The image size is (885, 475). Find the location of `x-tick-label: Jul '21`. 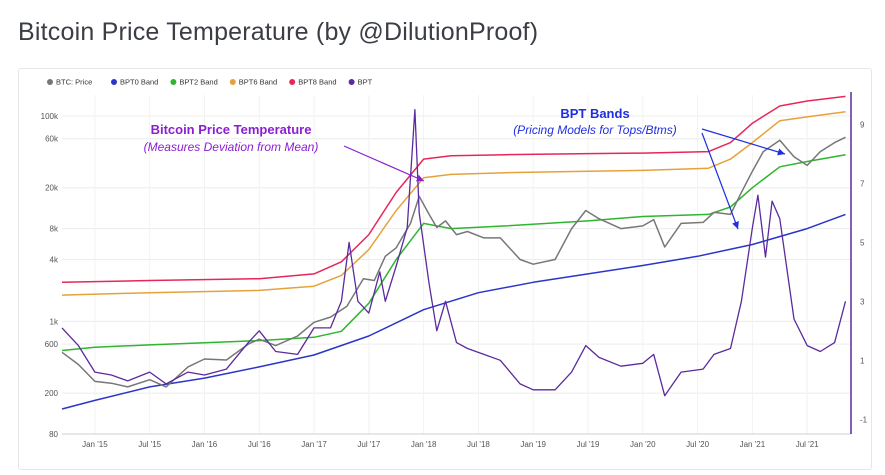

x-tick-label: Jul '21 is located at coordinates (807, 444).